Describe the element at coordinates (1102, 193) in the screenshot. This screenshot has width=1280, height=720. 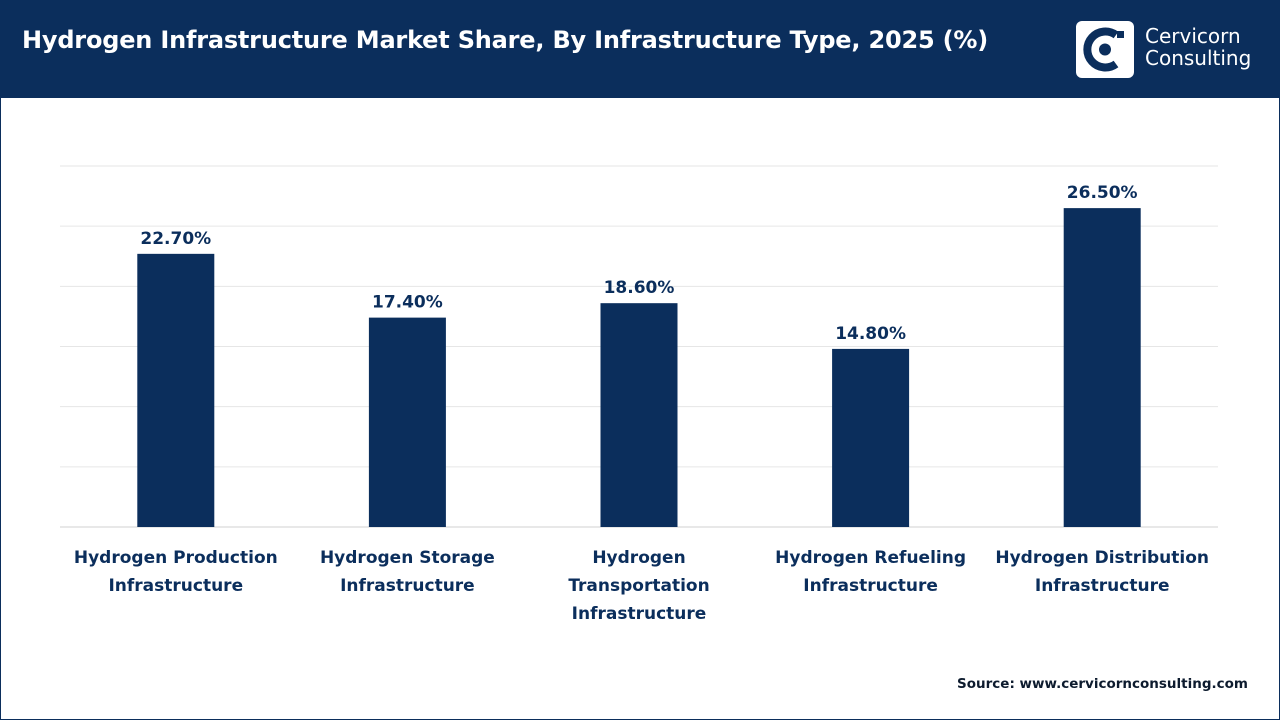
I see `data-label: 26.50%` at that location.